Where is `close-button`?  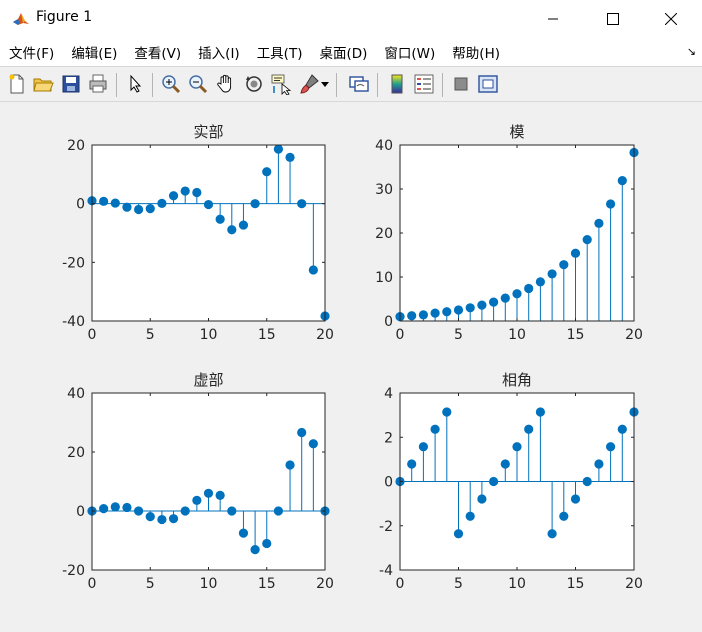 close-button is located at coordinates (671, 19).